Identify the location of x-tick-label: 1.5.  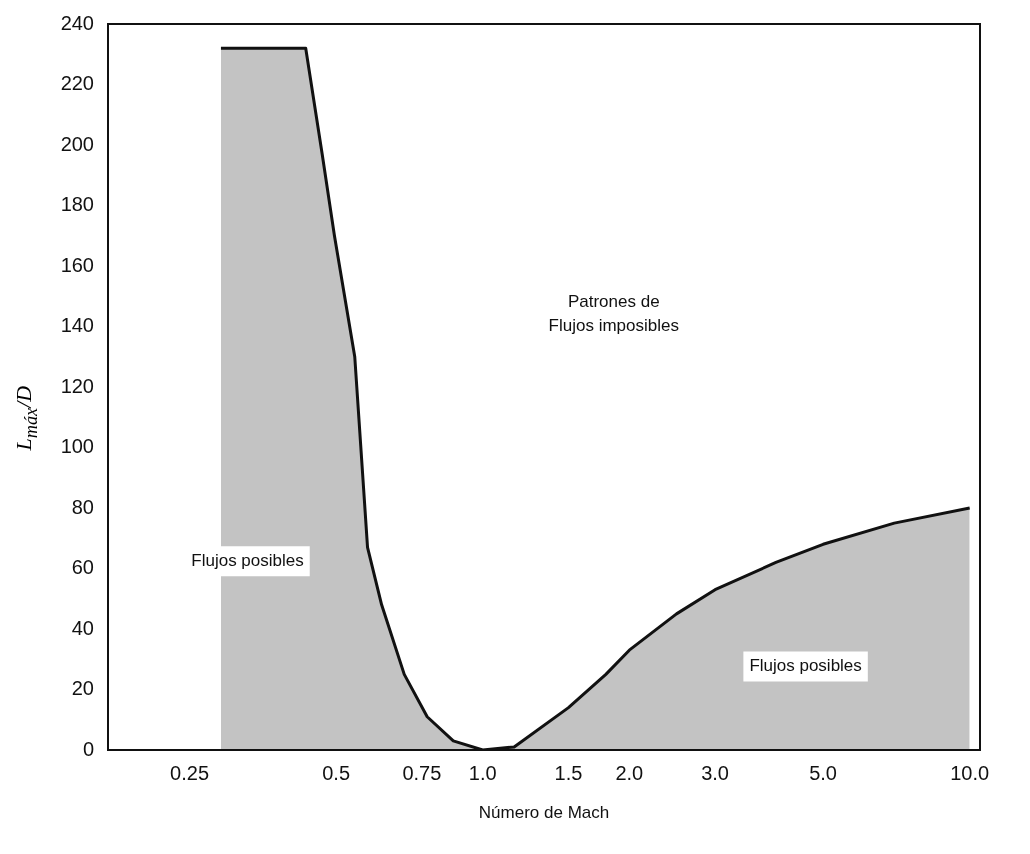
(568, 772).